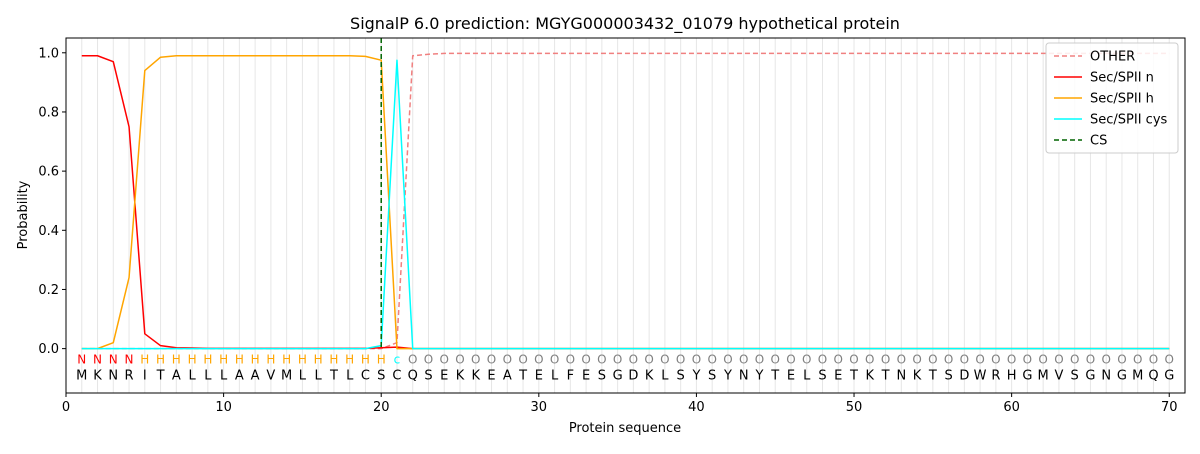 The width and height of the screenshot is (1200, 454). Describe the element at coordinates (1012, 376) in the screenshot. I see `residue-label: H` at that location.